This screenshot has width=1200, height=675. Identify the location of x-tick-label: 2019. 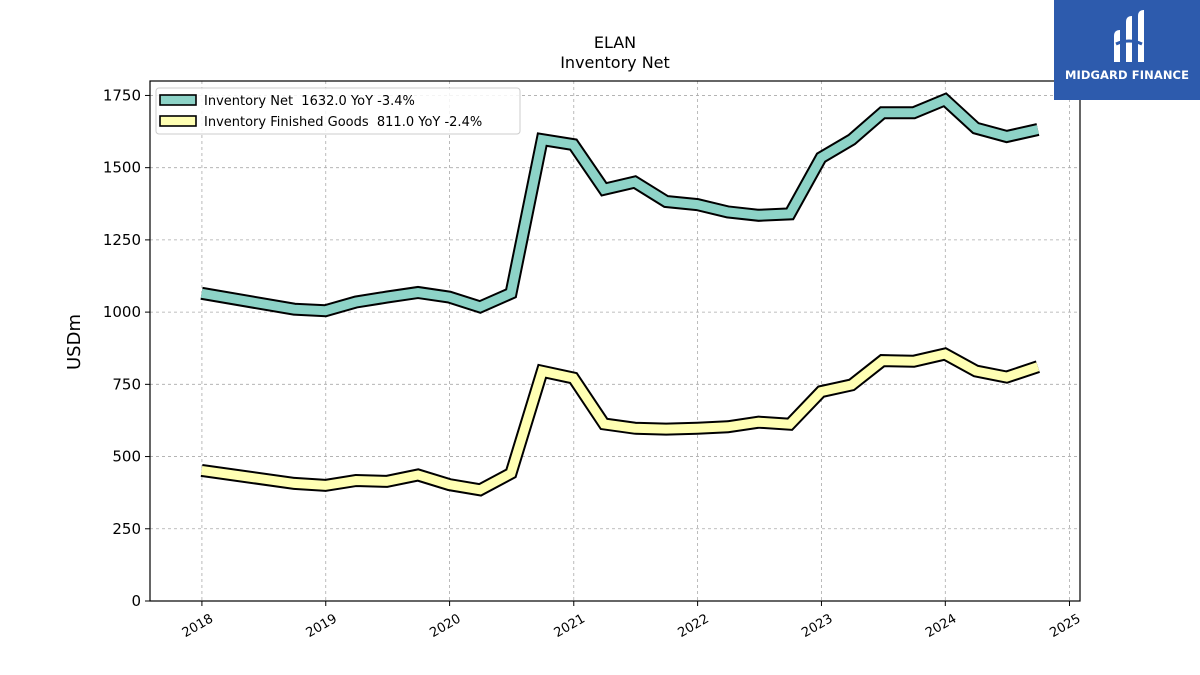
(322, 626).